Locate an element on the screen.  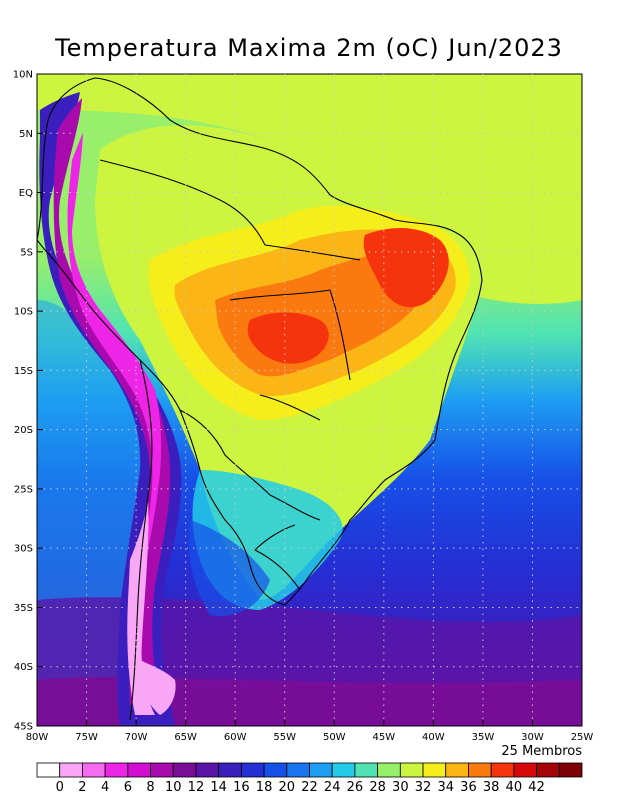
colorbar-label: 28 is located at coordinates (377, 787).